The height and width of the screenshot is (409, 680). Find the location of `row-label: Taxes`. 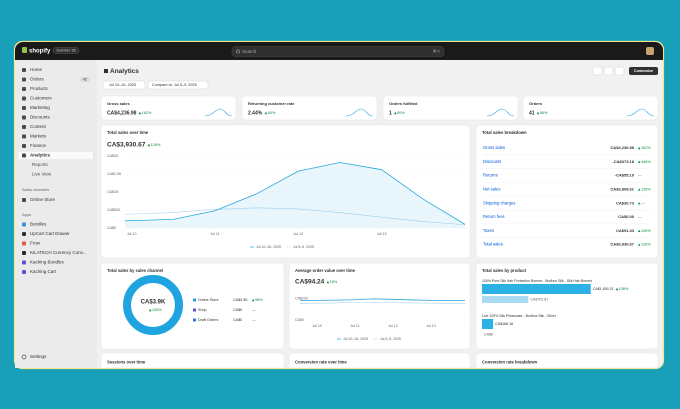

row-label: Taxes is located at coordinates (488, 230).